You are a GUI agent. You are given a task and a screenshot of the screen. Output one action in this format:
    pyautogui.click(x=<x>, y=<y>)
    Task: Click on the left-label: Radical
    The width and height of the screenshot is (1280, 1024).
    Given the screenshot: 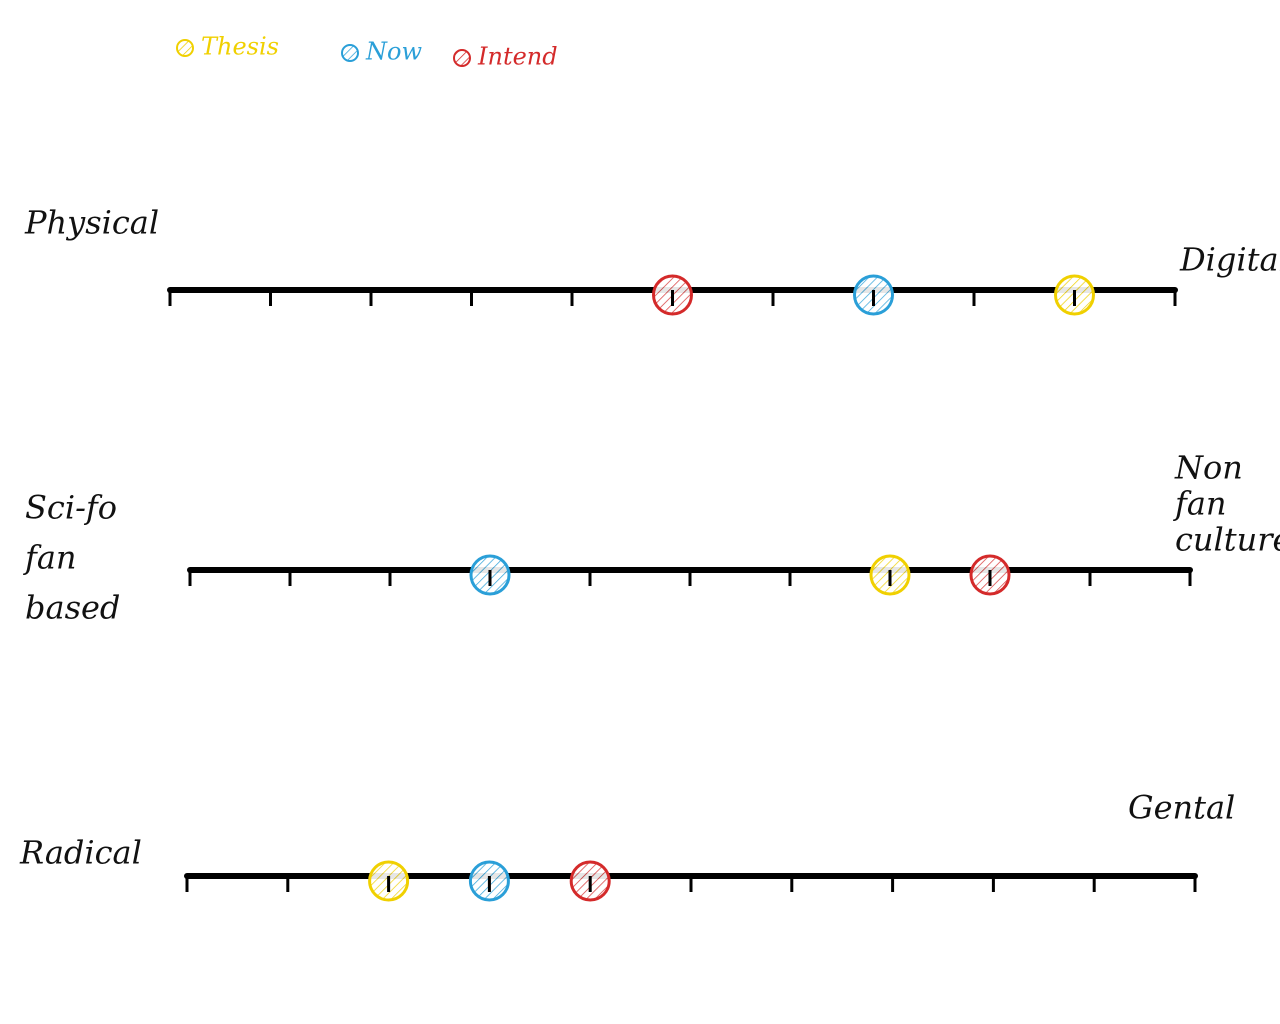 What is the action you would take?
    pyautogui.click(x=80, y=853)
    